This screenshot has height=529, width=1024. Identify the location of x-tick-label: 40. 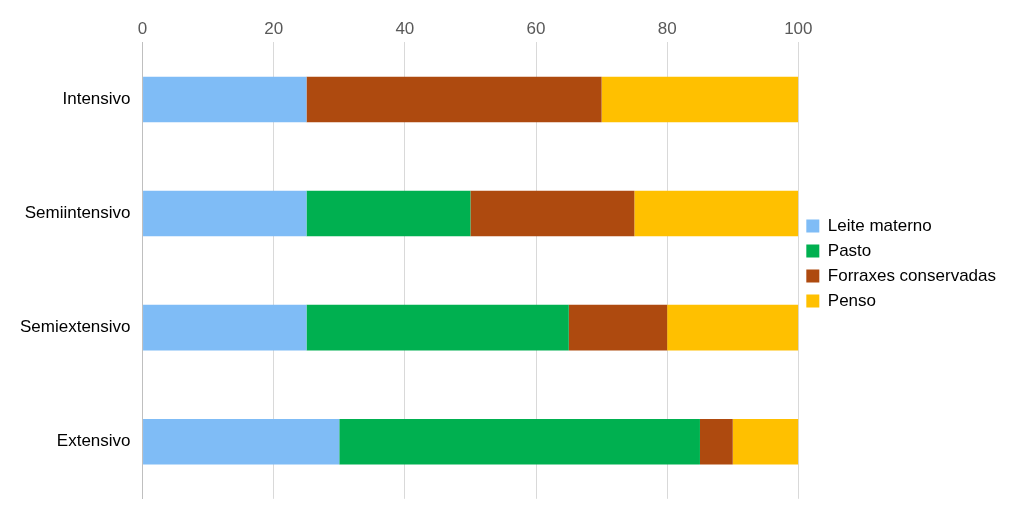
(405, 28).